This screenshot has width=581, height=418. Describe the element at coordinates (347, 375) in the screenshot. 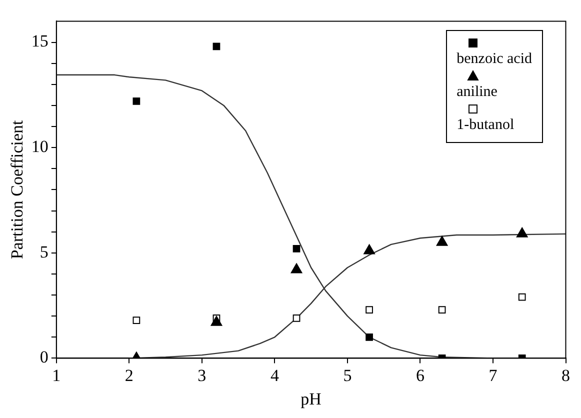

I see `x-tick-label: 5` at that location.